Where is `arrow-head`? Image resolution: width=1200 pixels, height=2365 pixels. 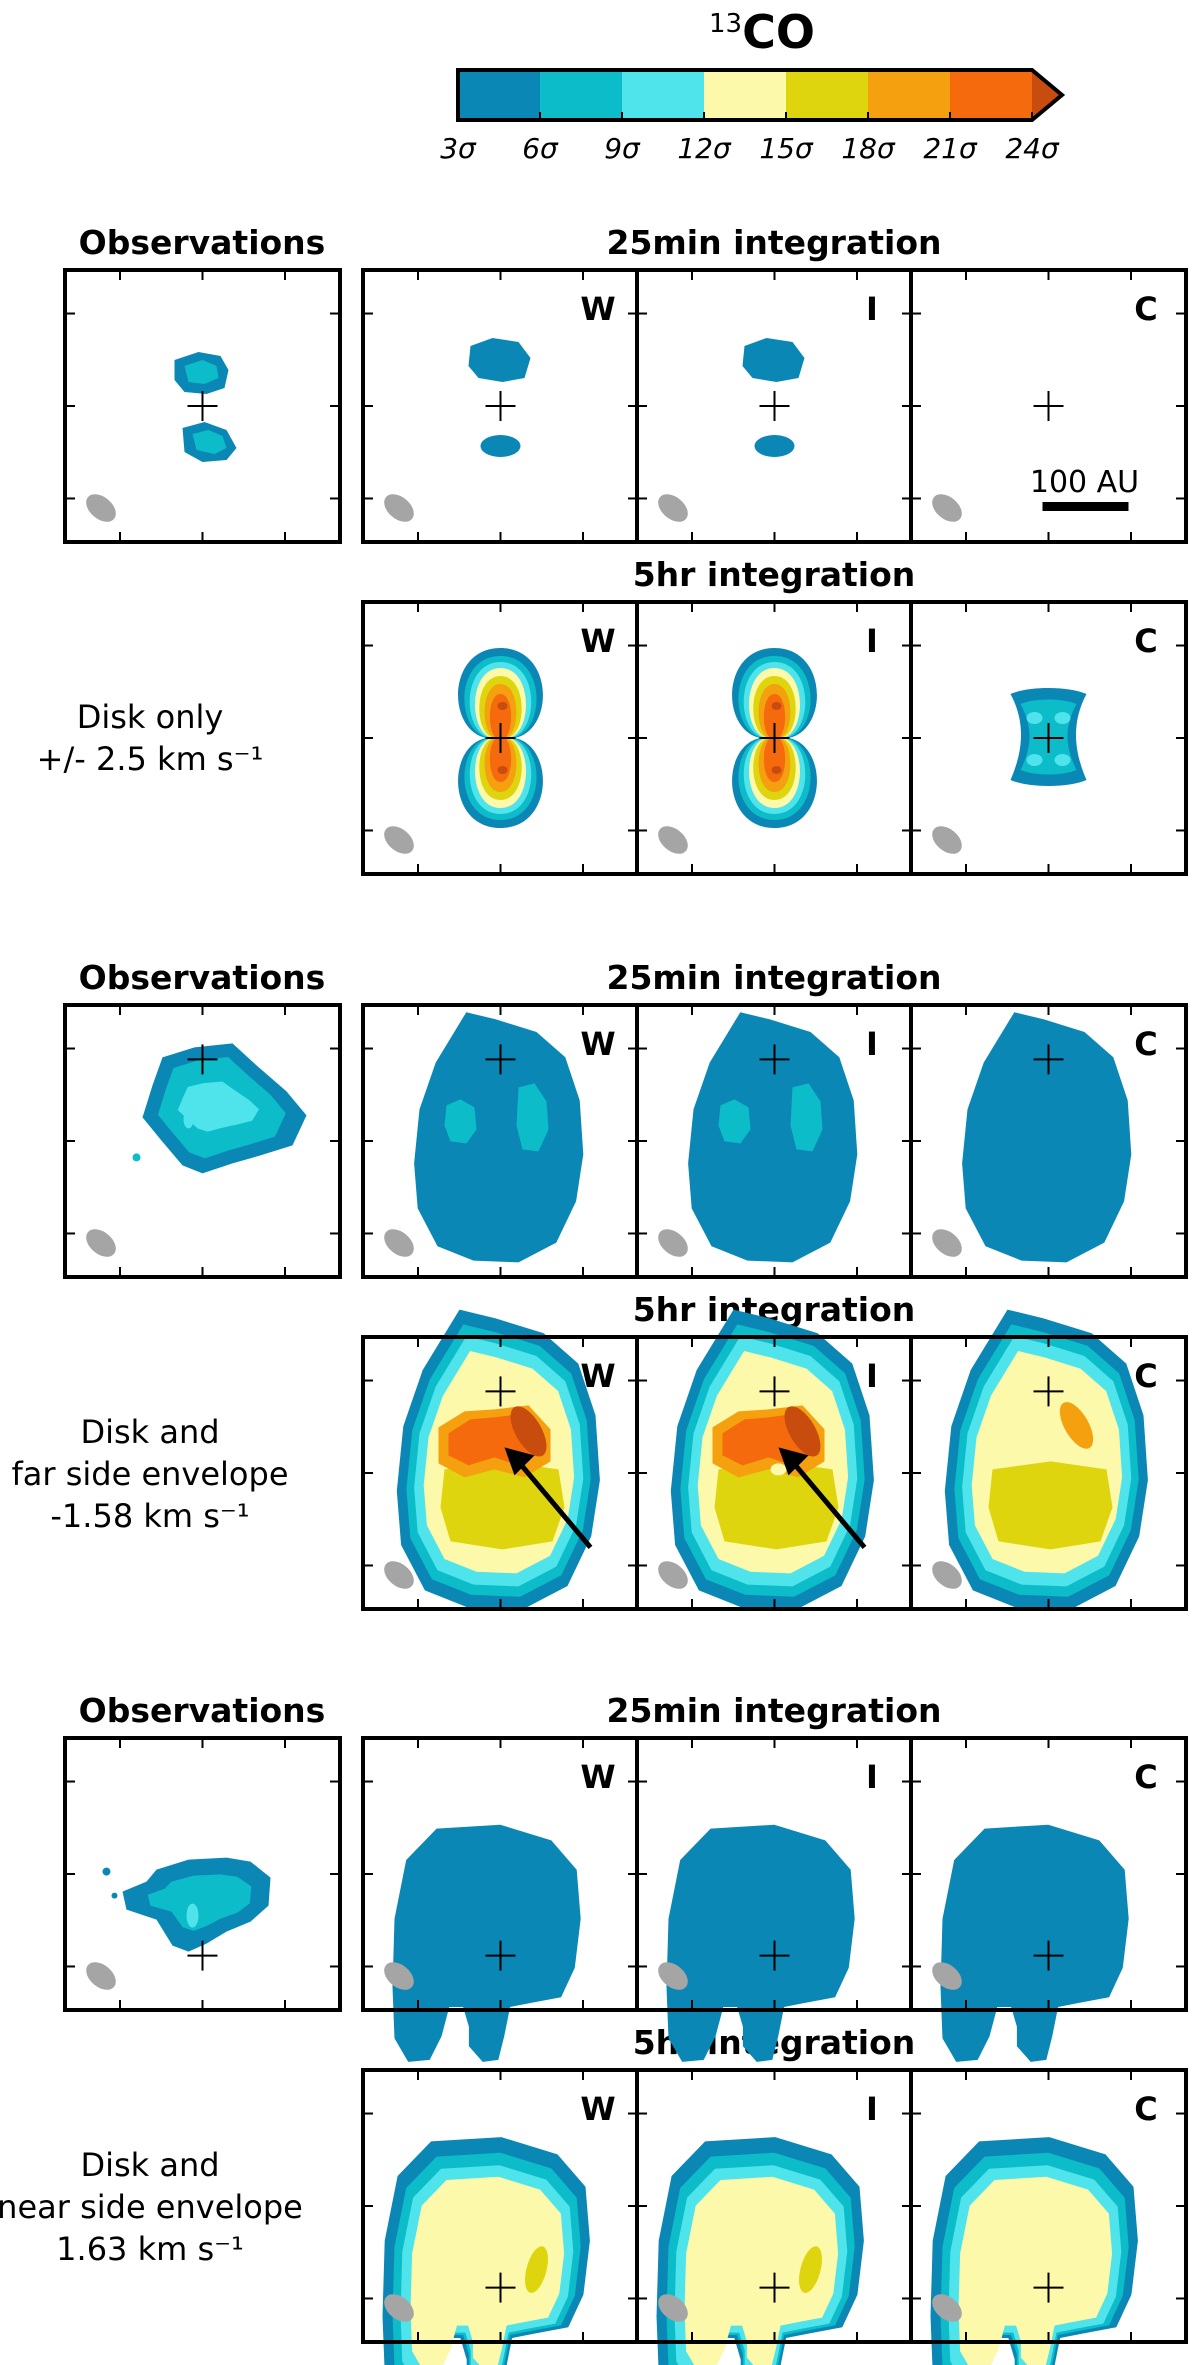
arrow-head is located at coordinates (519, 1461).